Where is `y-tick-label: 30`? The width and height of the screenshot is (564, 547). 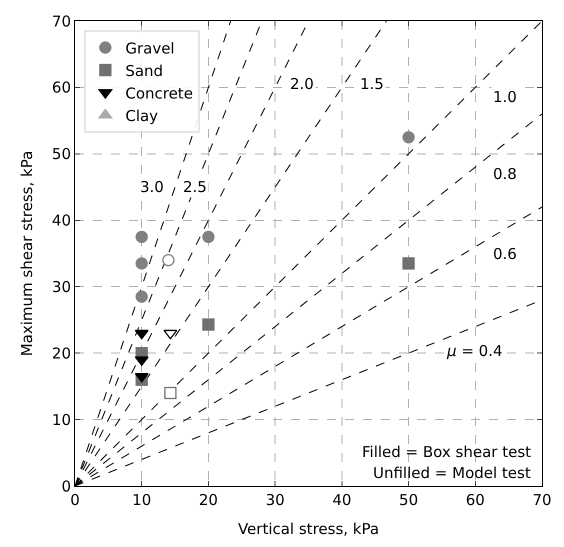
y-tick-label: 30 is located at coordinates (61, 287).